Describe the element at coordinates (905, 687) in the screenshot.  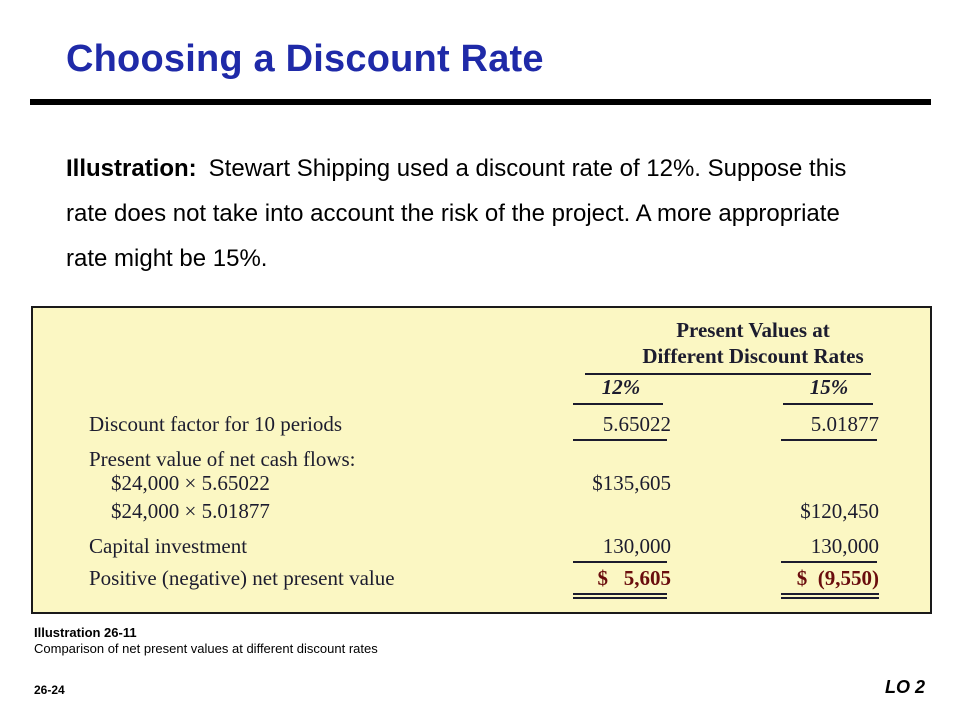
I see `learning-objective-tag: LO 2` at that location.